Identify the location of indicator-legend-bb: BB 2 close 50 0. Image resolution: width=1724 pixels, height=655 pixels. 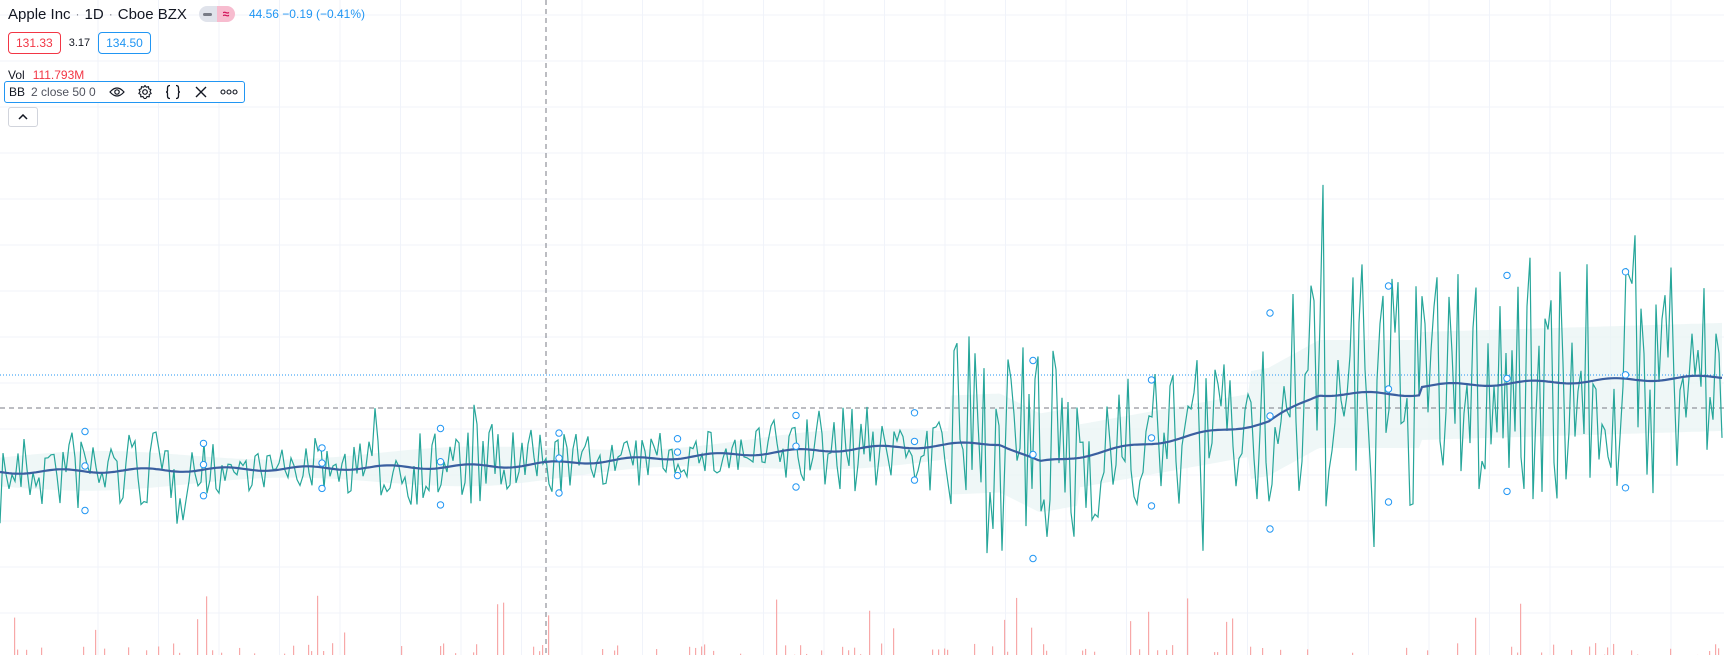
(124, 92).